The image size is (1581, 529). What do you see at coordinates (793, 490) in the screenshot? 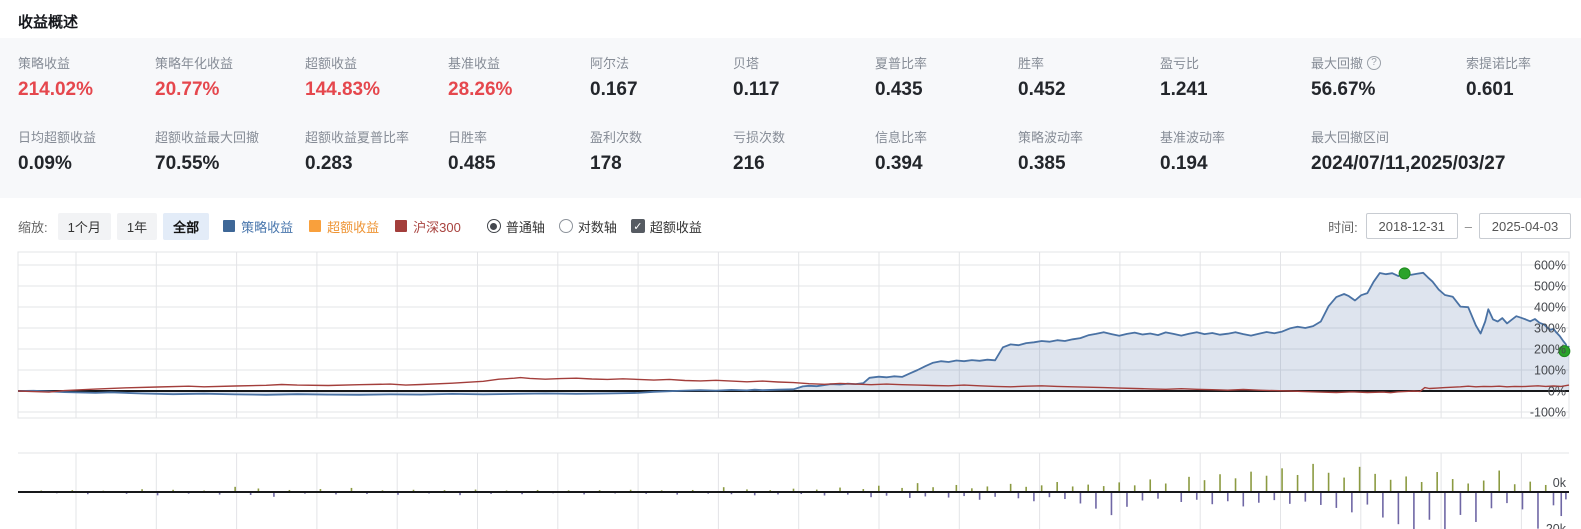
I see `daily-excess-bar-chart-svg: 0k -20k` at bounding box center [793, 490].